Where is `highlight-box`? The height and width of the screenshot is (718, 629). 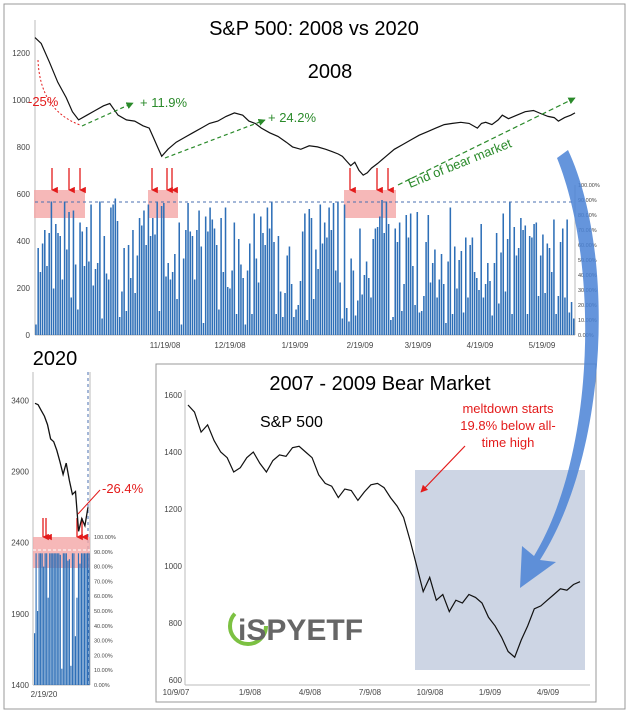
highlight-box is located at coordinates (59, 204).